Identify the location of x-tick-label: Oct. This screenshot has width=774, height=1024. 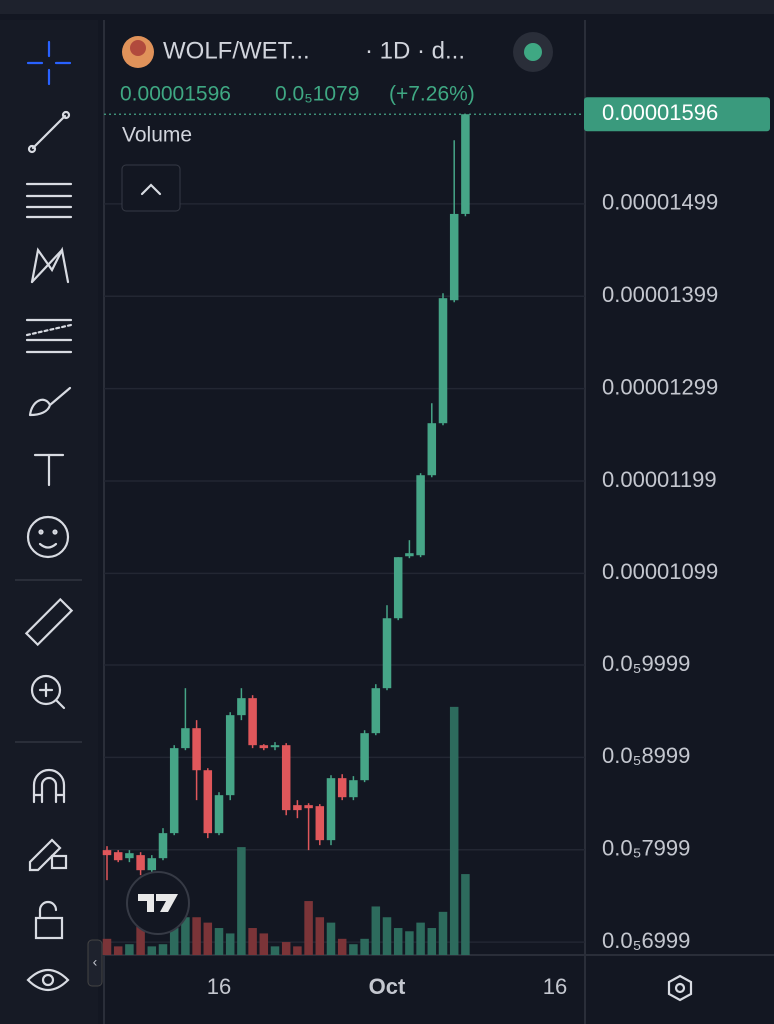
(387, 986).